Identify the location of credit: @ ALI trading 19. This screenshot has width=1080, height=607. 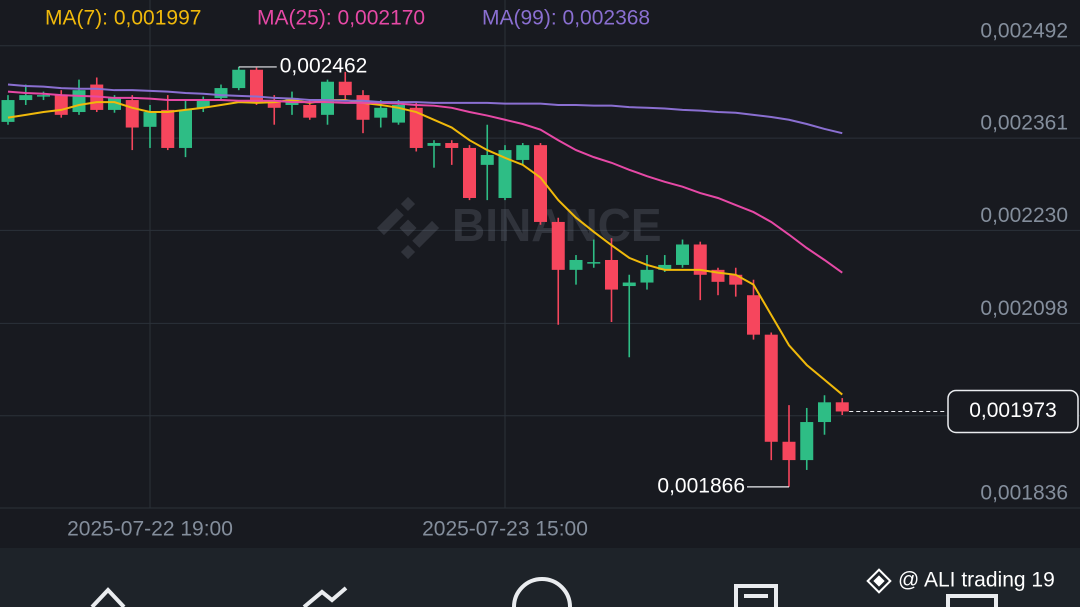
(960, 581).